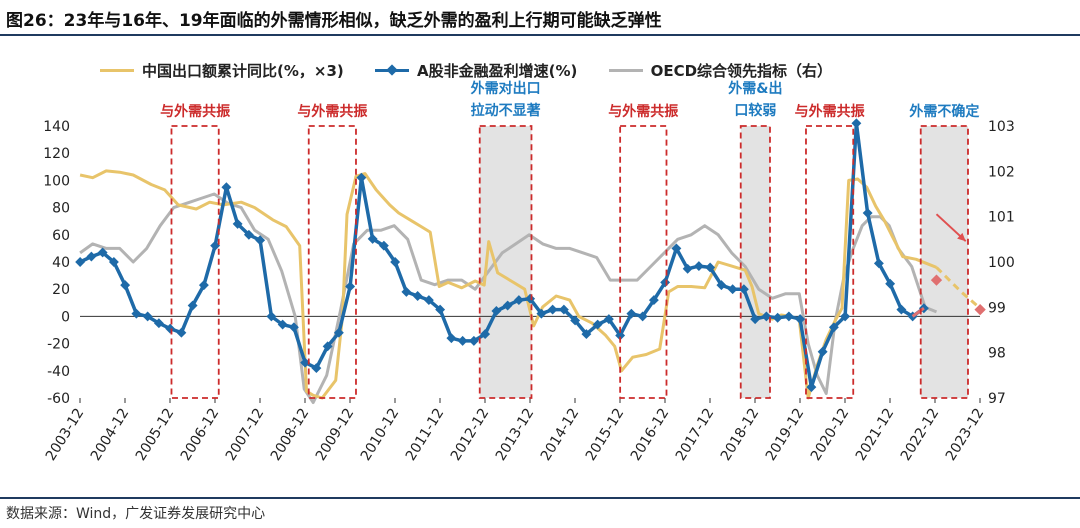  What do you see at coordinates (1001, 263) in the screenshot?
I see `y2-tick-label: 100` at bounding box center [1001, 263].